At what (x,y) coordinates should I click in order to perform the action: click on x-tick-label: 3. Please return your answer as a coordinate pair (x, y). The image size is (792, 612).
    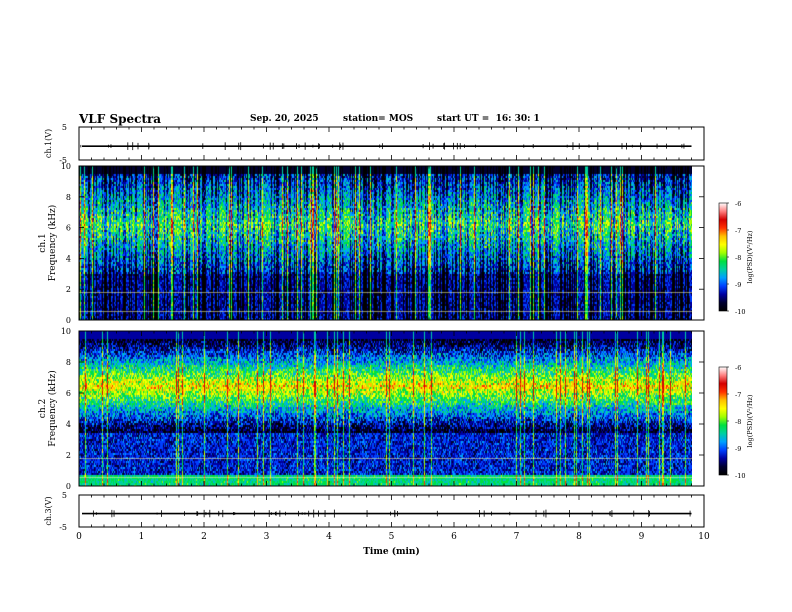
    Looking at the image, I should click on (267, 537).